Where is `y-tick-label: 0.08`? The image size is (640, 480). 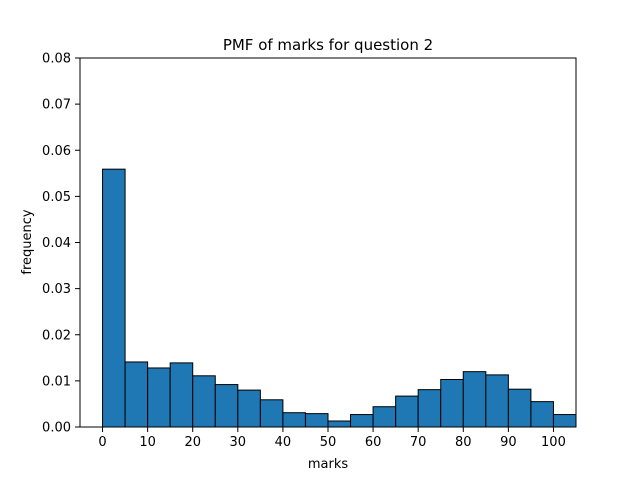 y-tick-label: 0.08 is located at coordinates (56, 59).